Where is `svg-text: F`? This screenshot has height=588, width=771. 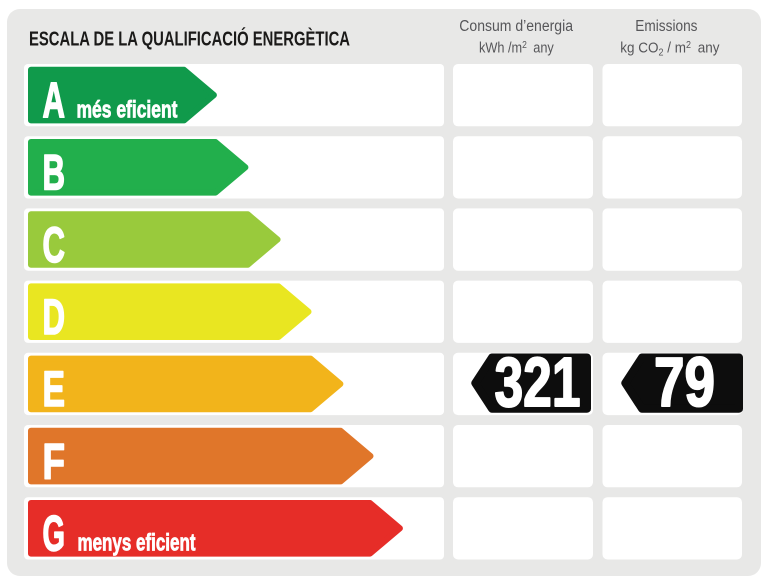 svg-text: F is located at coordinates (54, 461).